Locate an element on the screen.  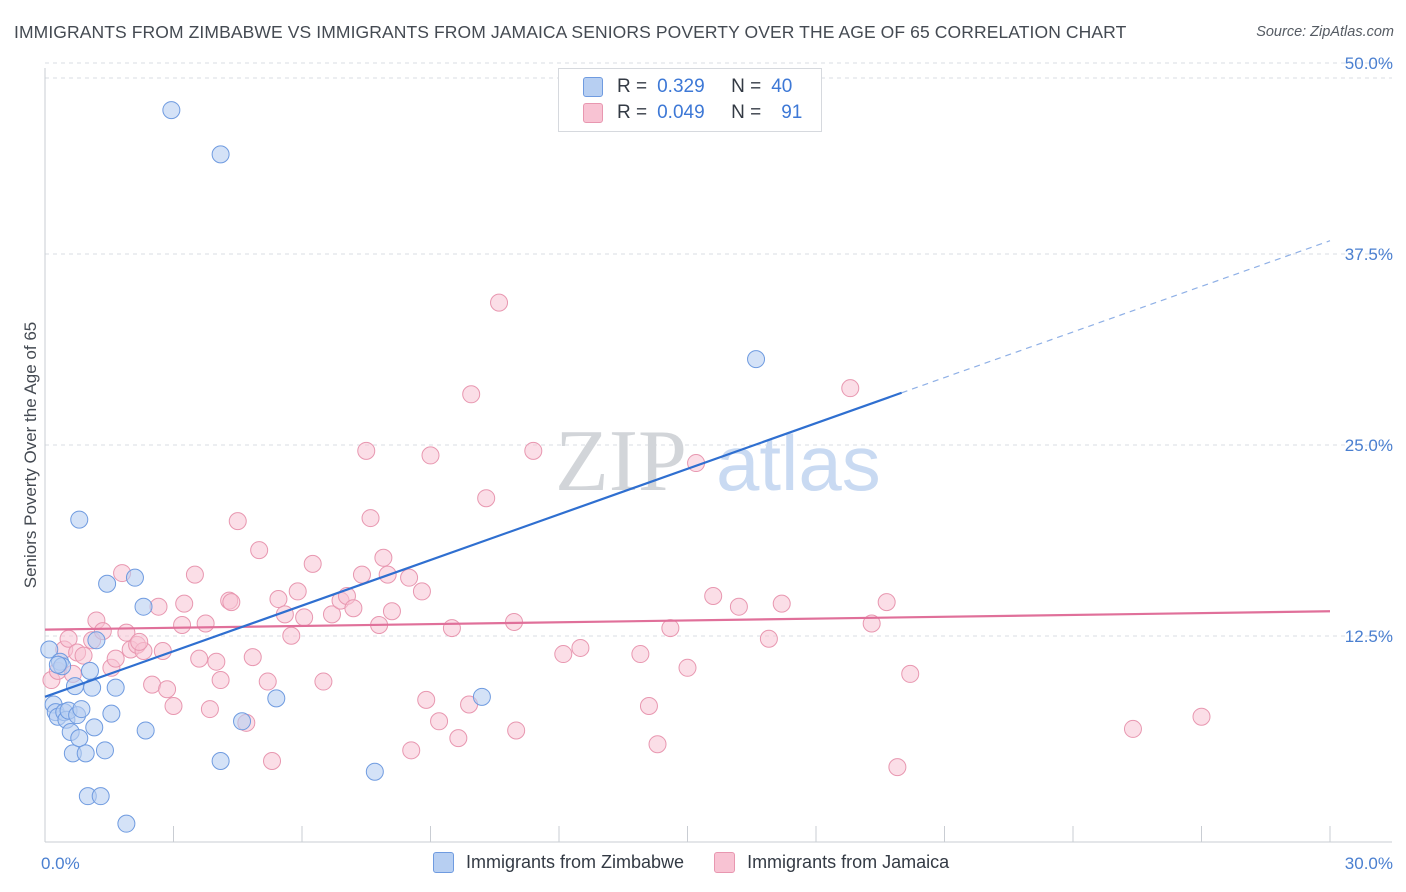
n-label: N = is located at coordinates (746, 112).